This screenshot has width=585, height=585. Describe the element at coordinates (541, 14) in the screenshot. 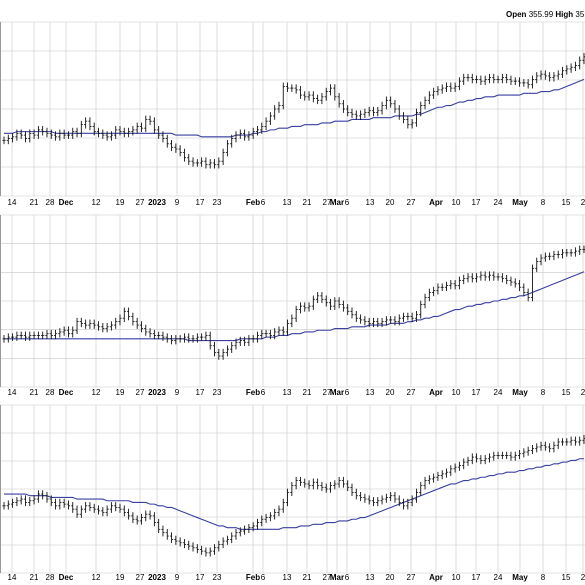

I see `open-value: 355.99` at that location.